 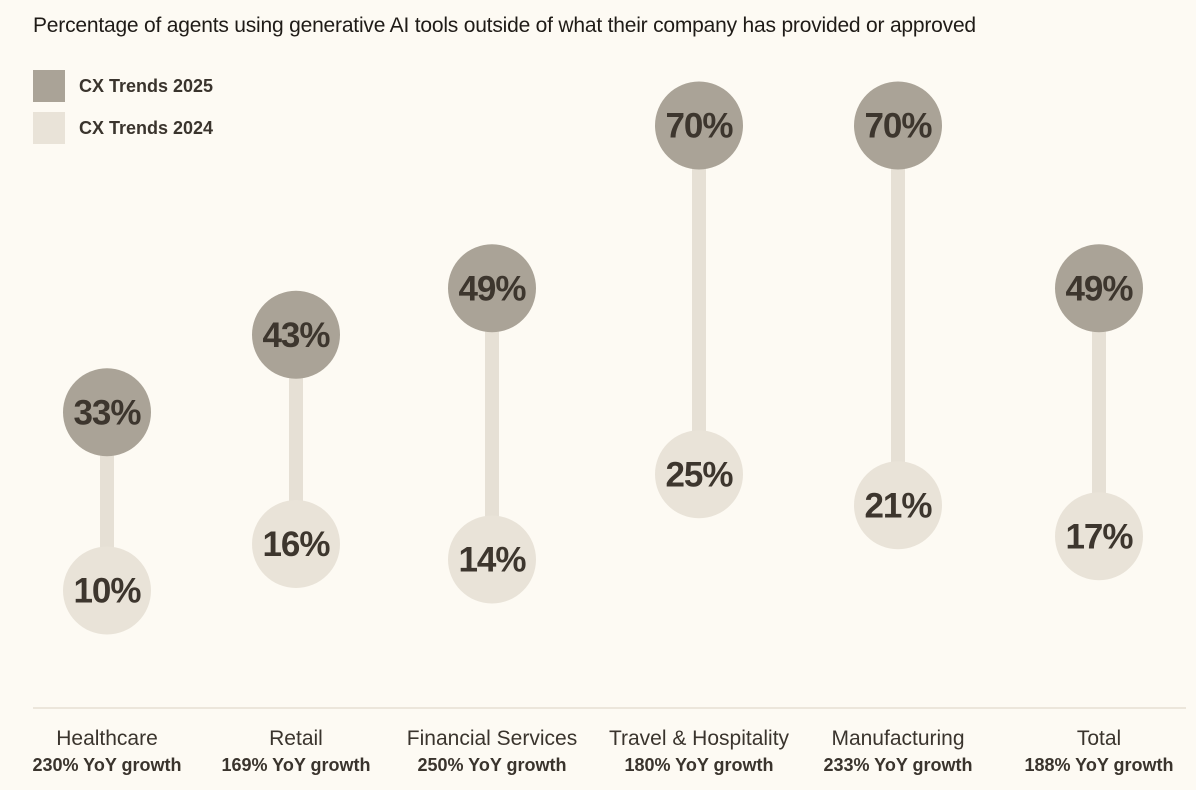 I want to click on legend-item-2024: CX Trends 2024, so click(x=123, y=128).